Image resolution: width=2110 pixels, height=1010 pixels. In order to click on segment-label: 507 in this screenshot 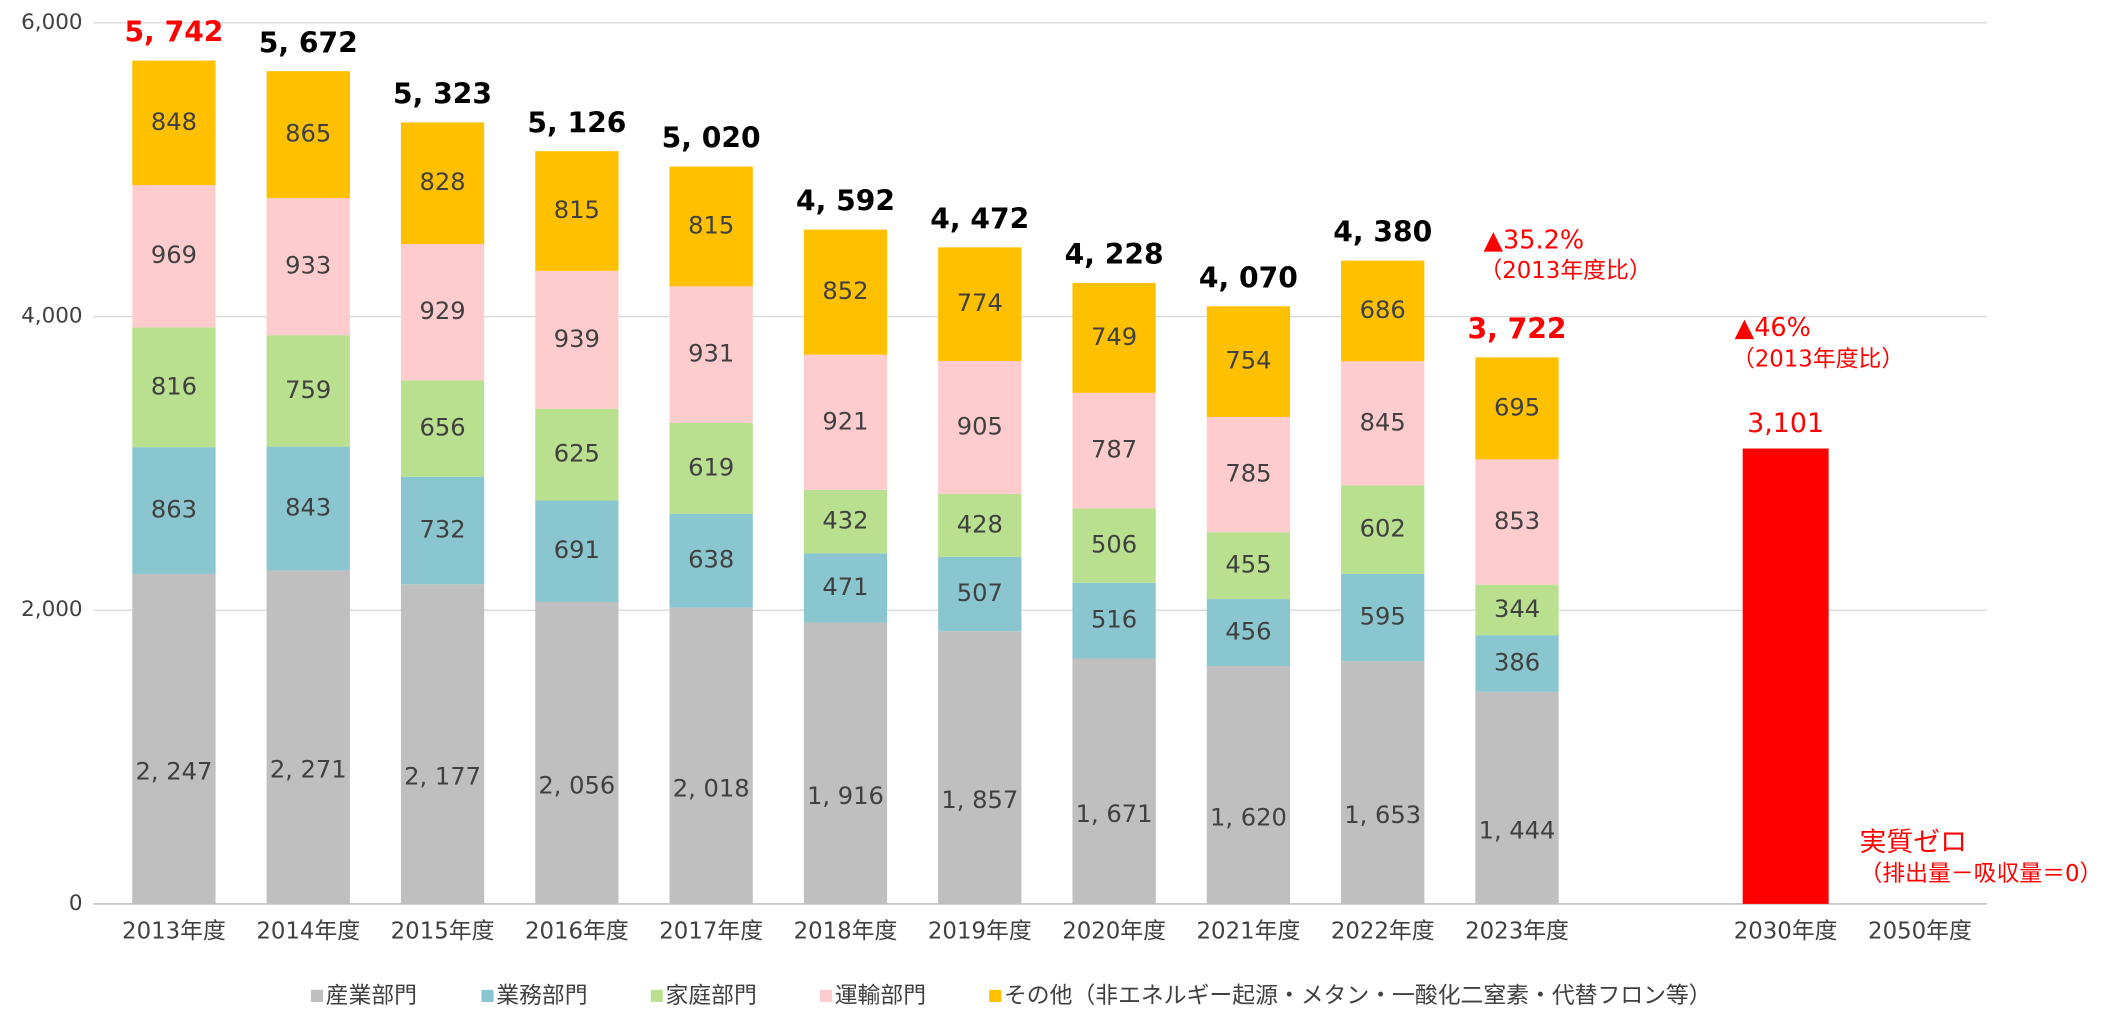, I will do `click(980, 593)`.